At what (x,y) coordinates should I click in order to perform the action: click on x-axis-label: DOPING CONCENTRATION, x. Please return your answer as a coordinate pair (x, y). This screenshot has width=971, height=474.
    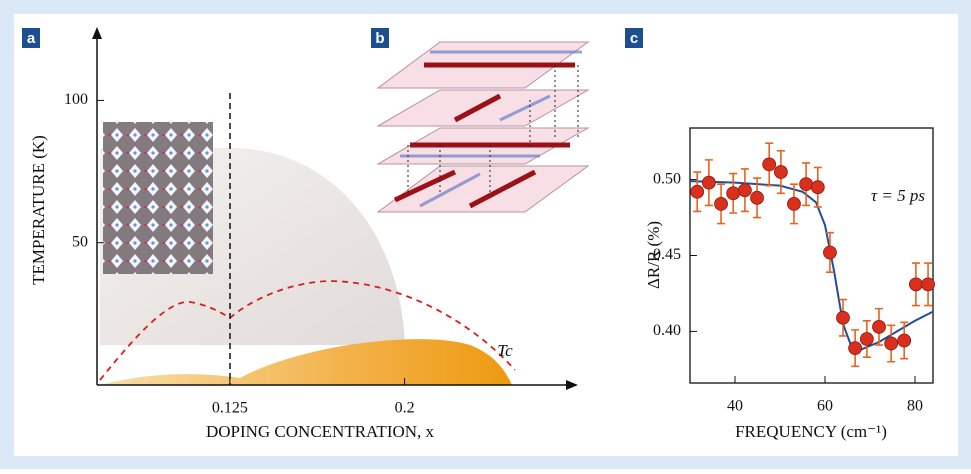
    Looking at the image, I should click on (320, 431).